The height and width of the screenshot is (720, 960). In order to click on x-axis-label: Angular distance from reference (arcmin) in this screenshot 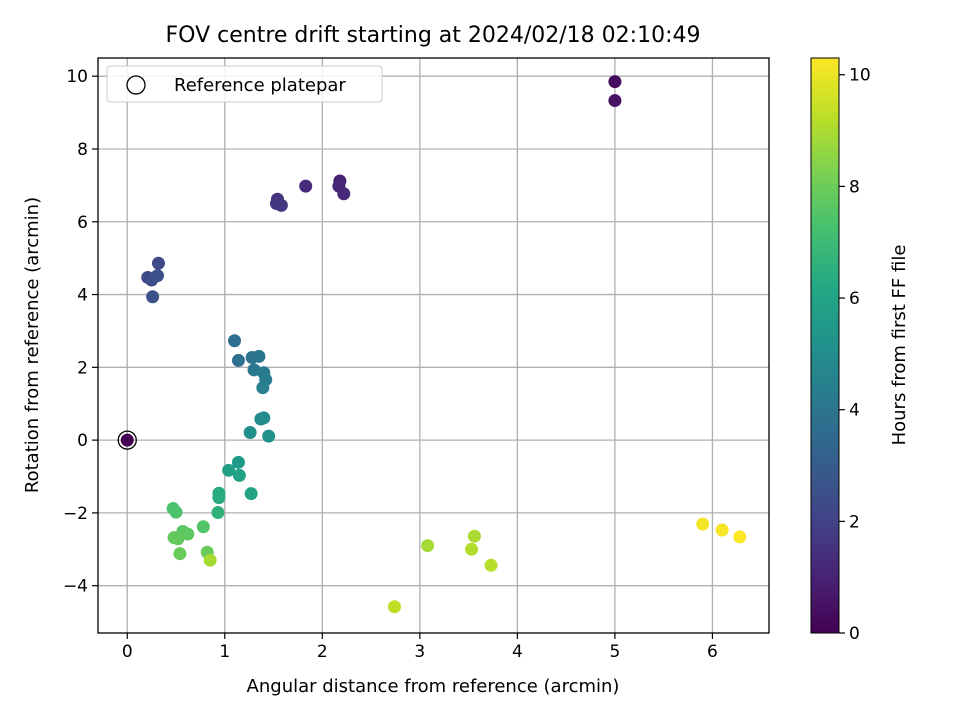, I will do `click(433, 686)`.